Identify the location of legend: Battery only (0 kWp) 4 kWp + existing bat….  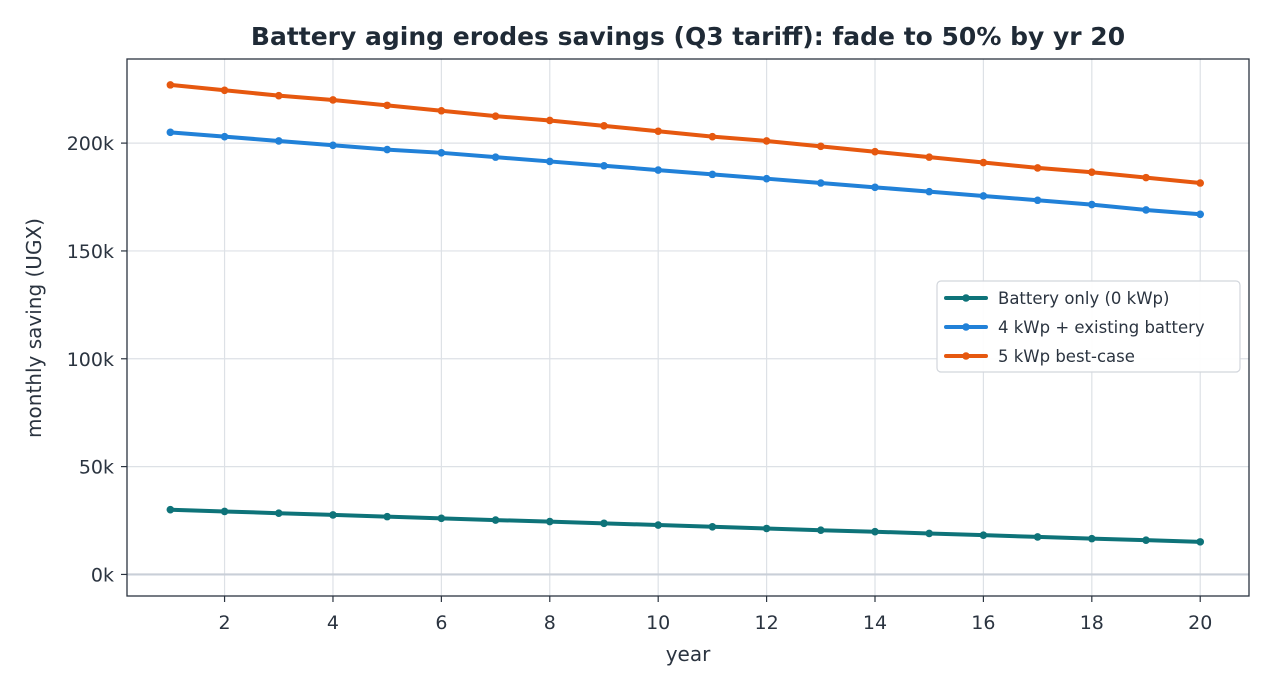
(1088, 326).